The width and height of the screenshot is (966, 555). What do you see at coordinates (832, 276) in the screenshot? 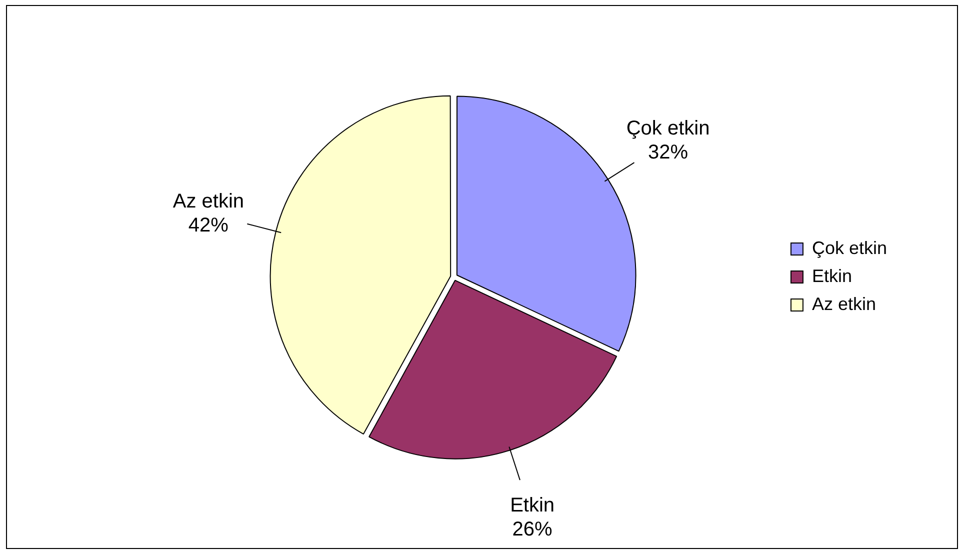
I see `legend-label: Etkin` at bounding box center [832, 276].